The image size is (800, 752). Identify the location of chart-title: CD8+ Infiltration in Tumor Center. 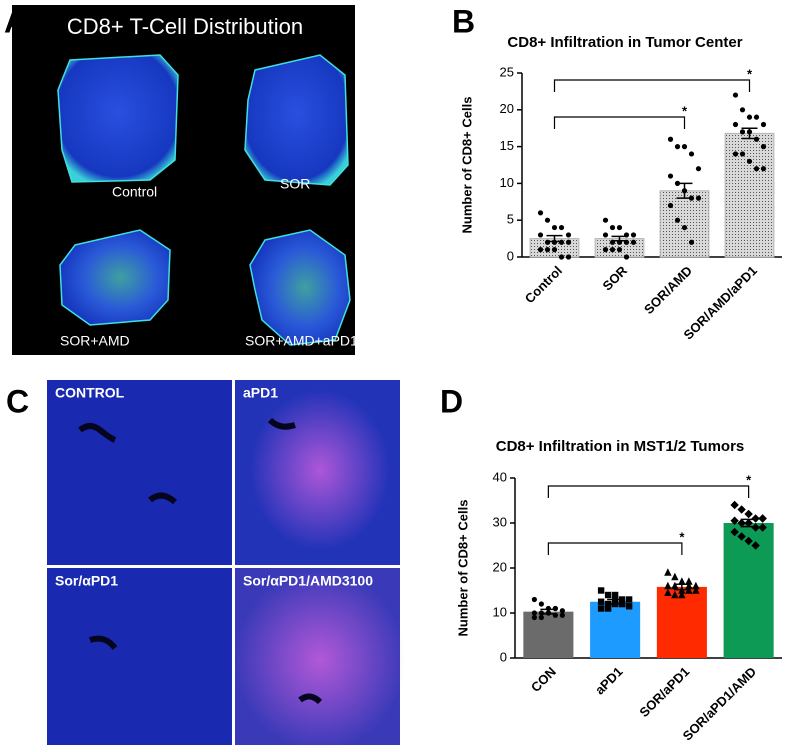
(624, 42).